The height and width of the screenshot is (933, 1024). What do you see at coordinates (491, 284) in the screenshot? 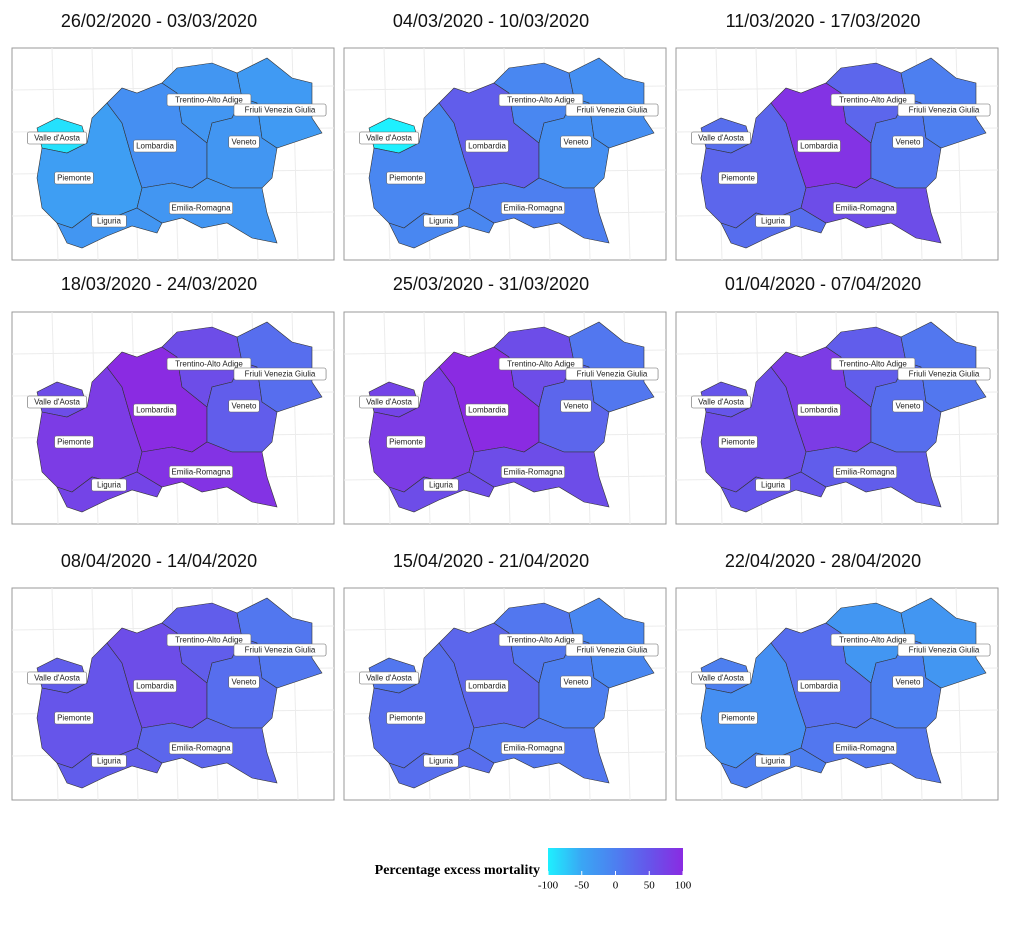
I see `panel-title: 25/03/2020 - 31/03/2020` at bounding box center [491, 284].